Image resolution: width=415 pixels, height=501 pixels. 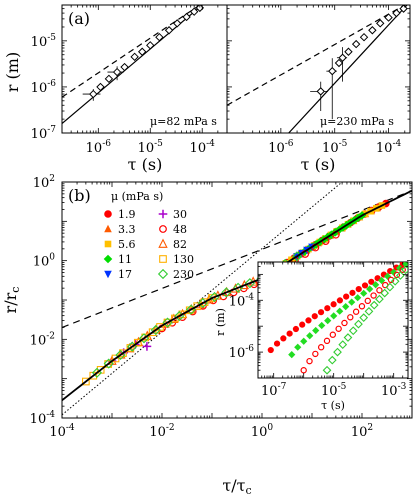 I want to click on inset-x-tick-label: 10⁻⁷, so click(x=274, y=390).